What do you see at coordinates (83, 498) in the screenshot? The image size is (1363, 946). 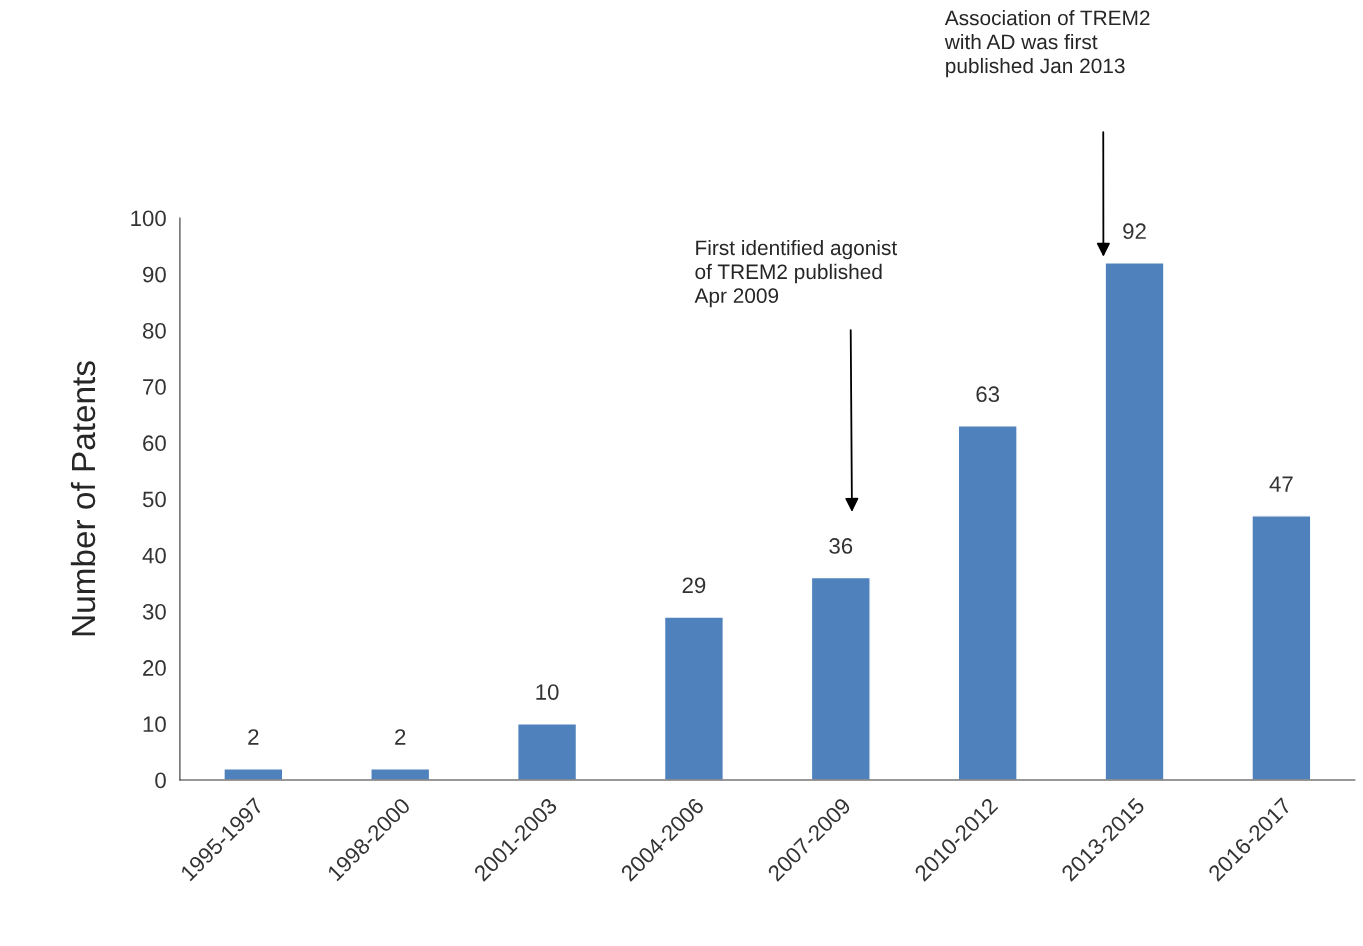 I see `y-axis-title: Number of Patents` at bounding box center [83, 498].